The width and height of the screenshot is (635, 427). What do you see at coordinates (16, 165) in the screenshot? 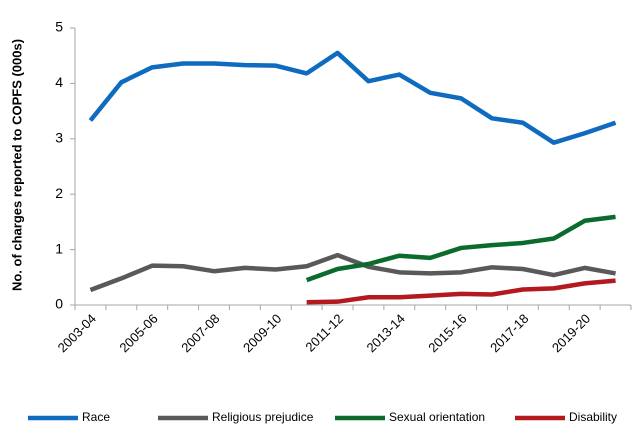
I see `y-axis-title: No. of charges reported to COPFS (000s)` at bounding box center [16, 165].